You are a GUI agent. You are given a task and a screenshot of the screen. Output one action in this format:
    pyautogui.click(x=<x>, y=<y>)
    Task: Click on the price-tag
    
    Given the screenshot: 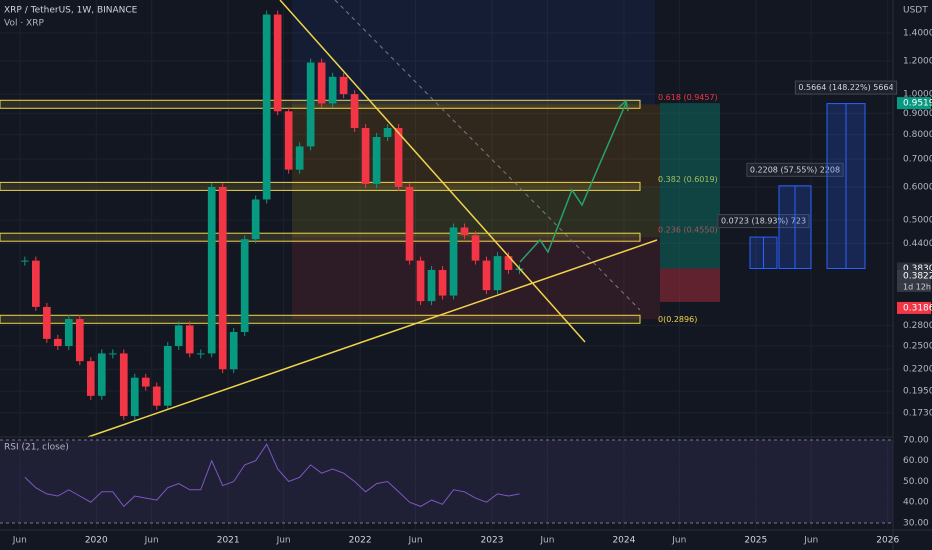 What is the action you would take?
    pyautogui.click(x=914, y=275)
    